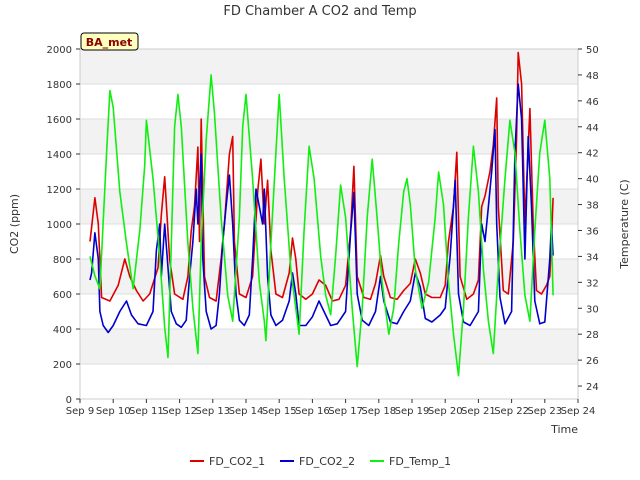 This screenshot has height=480, width=640. Describe the element at coordinates (564, 429) in the screenshot. I see `x-axis-label: Time` at that location.